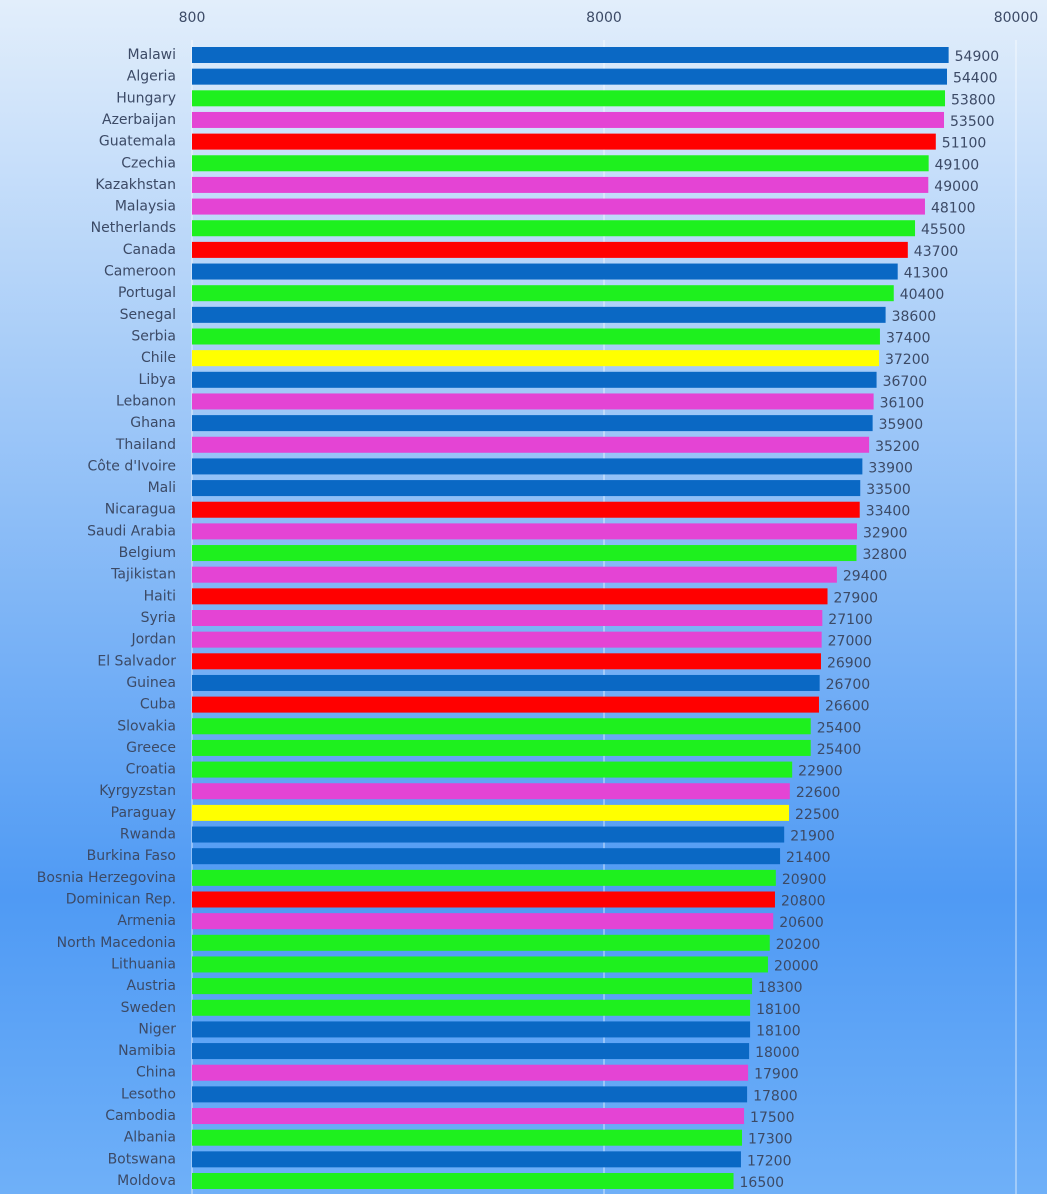 The height and width of the screenshot is (1194, 1047). What do you see at coordinates (157, 1029) in the screenshot?
I see `y-tick-label: Niger` at bounding box center [157, 1029].